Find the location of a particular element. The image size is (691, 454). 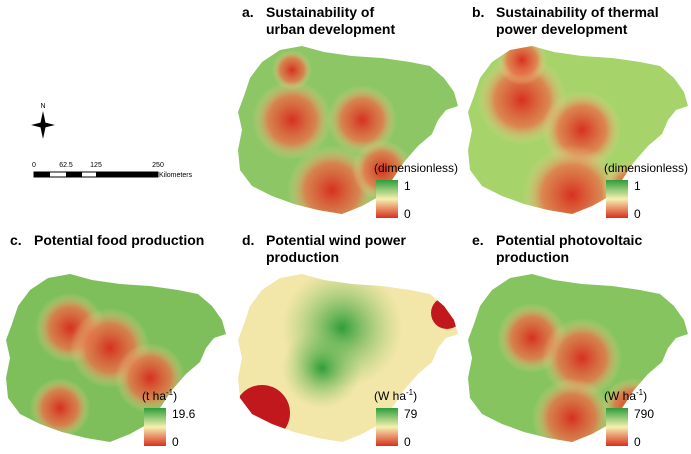

north-label: N is located at coordinates (42, 106).